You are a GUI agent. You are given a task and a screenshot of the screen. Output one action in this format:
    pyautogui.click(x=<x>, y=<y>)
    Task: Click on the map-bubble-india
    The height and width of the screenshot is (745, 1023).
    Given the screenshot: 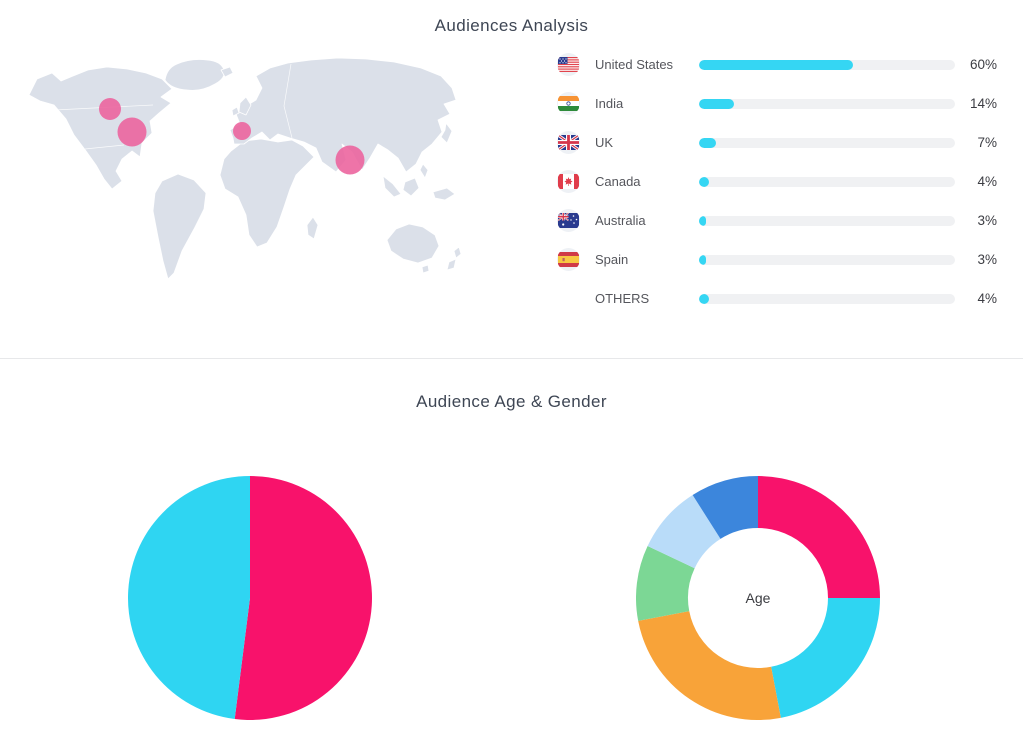 What is the action you would take?
    pyautogui.click(x=350, y=160)
    